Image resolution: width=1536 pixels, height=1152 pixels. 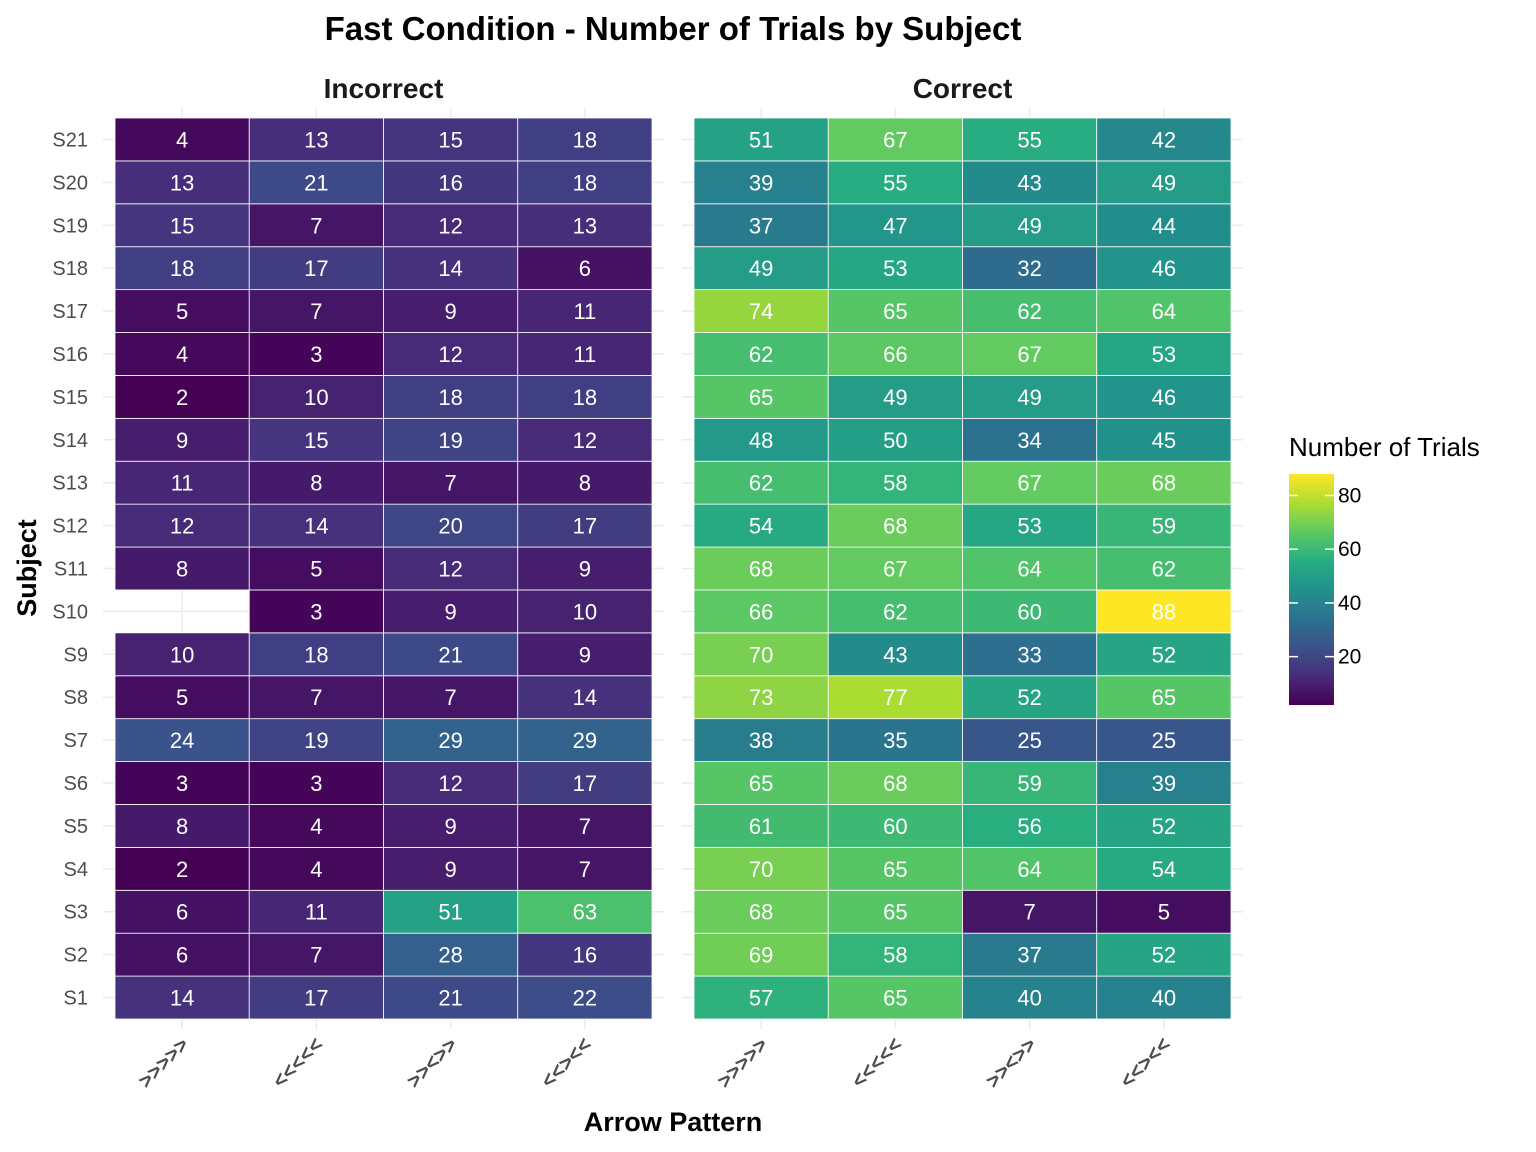 What do you see at coordinates (761, 182) in the screenshot?
I see `cell-value-label: 39` at bounding box center [761, 182].